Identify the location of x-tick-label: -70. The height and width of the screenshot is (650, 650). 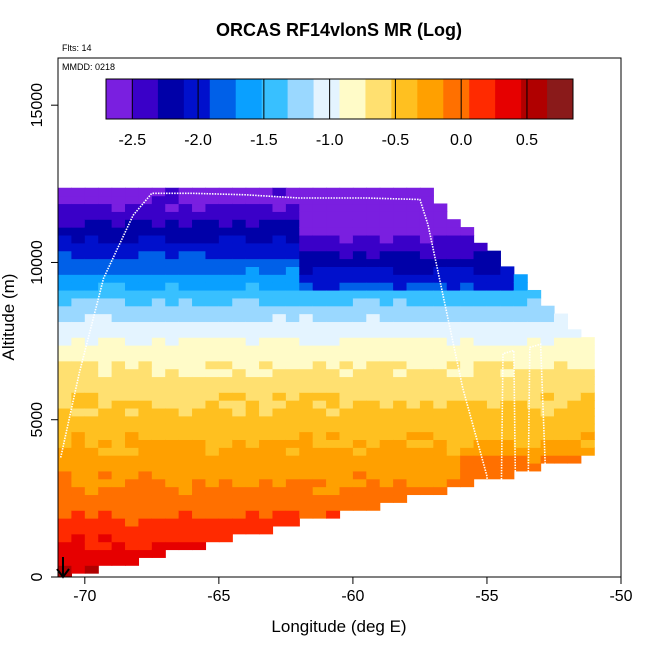
(84, 596).